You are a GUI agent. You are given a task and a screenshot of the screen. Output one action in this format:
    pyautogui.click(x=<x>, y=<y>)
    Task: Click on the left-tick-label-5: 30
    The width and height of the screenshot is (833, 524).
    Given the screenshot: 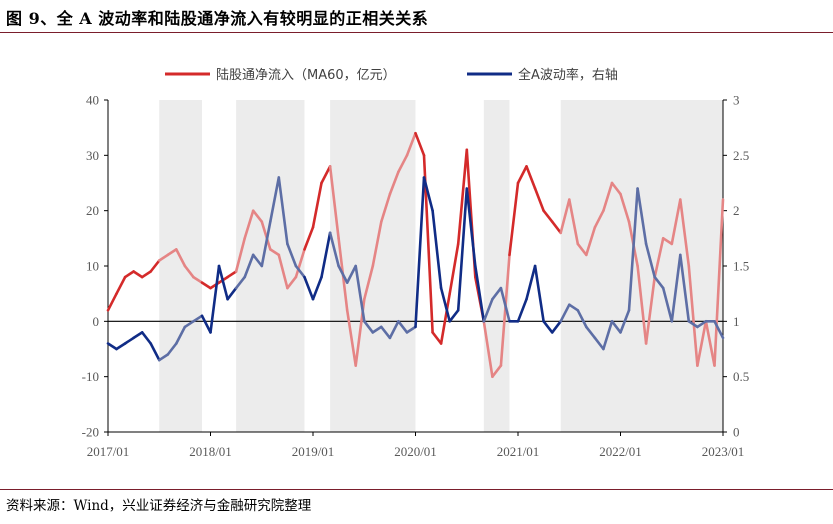 What is the action you would take?
    pyautogui.click(x=92, y=155)
    